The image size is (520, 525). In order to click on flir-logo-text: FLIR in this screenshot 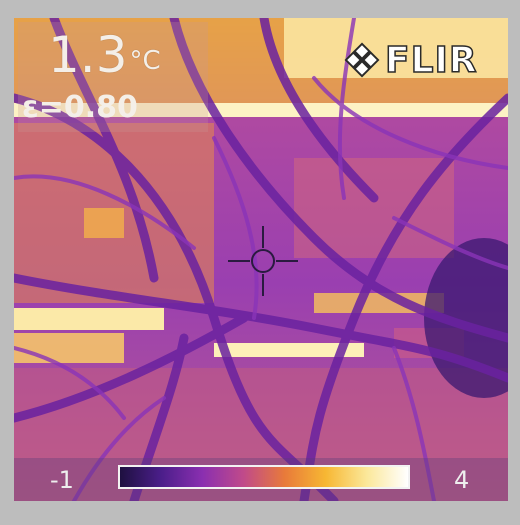, I will do `click(431, 60)`.